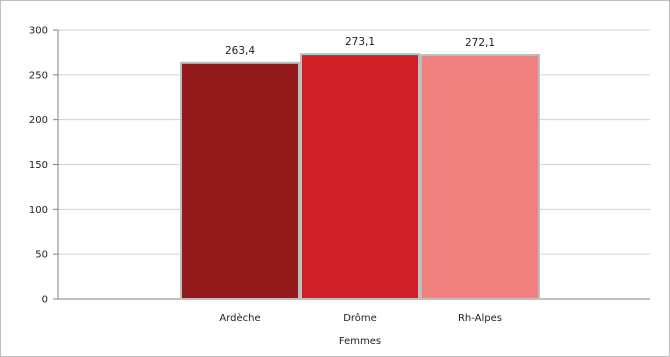  What do you see at coordinates (38, 31) in the screenshot?
I see `y-tick-label: 300` at bounding box center [38, 31].